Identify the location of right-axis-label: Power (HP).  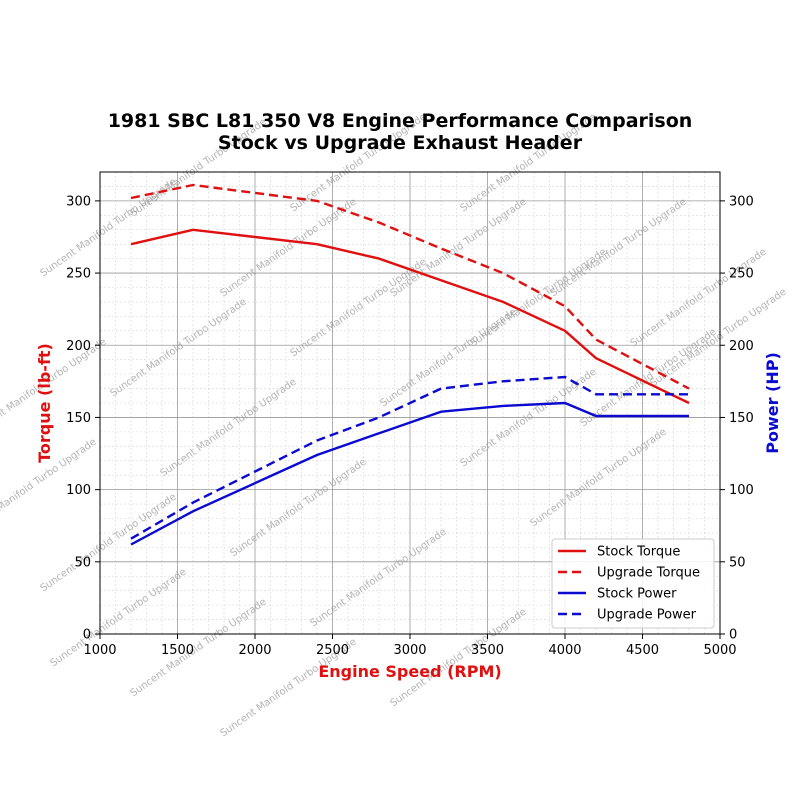
(772, 403).